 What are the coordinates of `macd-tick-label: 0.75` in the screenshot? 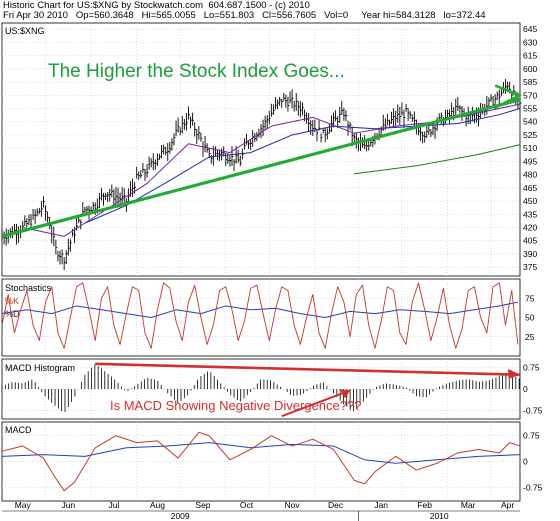 It's located at (531, 436).